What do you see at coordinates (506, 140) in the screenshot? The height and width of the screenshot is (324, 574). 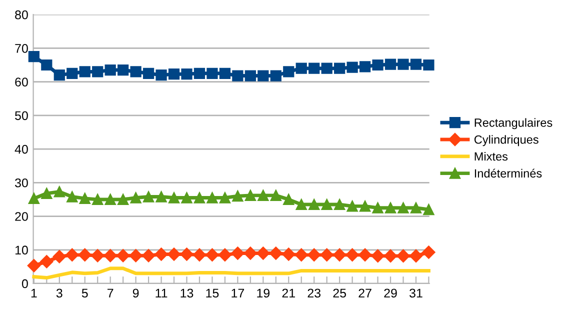 I see `legend-label: Cylindriques` at bounding box center [506, 140].